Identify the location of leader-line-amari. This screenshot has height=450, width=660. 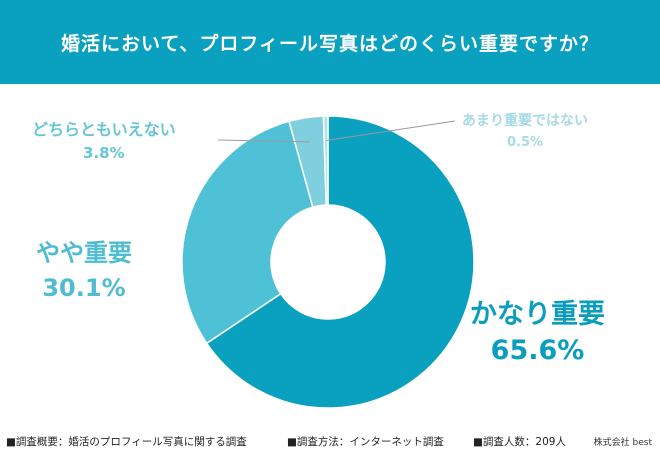
(391, 131).